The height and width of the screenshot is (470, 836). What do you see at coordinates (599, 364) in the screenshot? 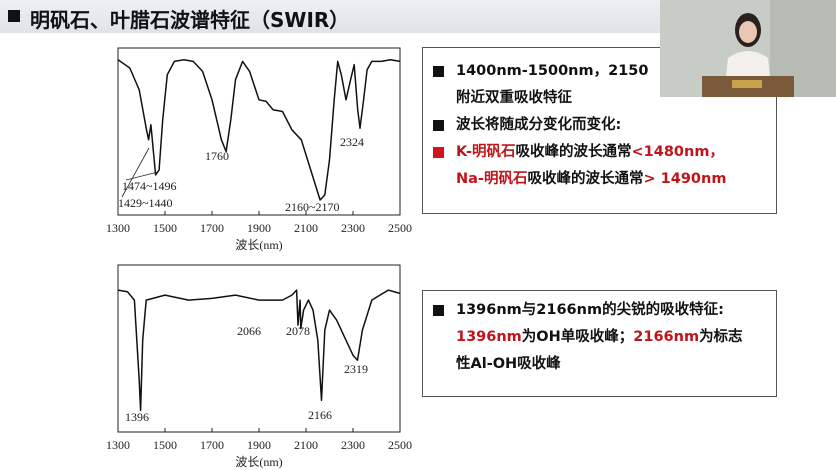
I see `text-line: 性Al-OH吸收峰` at bounding box center [599, 364].